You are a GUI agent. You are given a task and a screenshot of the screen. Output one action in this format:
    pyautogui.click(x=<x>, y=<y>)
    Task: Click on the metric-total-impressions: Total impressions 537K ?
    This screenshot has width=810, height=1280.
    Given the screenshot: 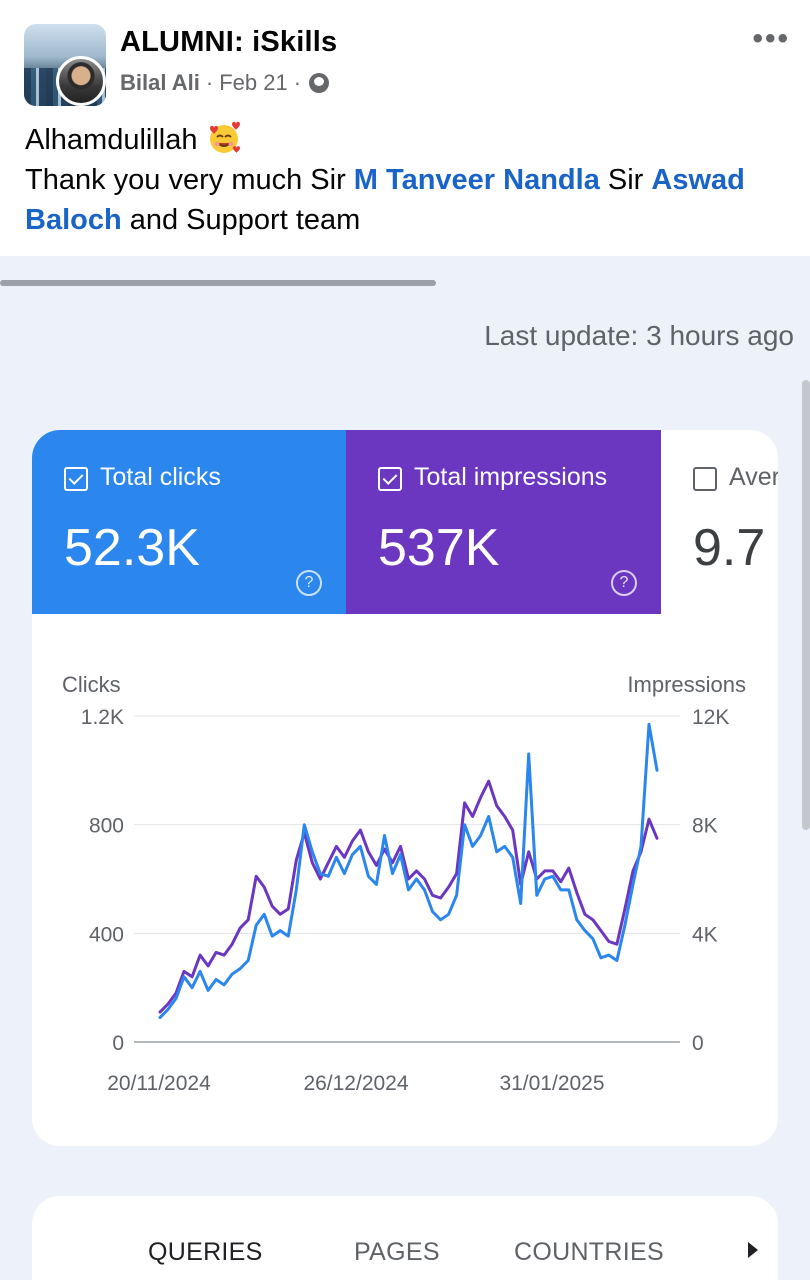 What is the action you would take?
    pyautogui.click(x=503, y=522)
    